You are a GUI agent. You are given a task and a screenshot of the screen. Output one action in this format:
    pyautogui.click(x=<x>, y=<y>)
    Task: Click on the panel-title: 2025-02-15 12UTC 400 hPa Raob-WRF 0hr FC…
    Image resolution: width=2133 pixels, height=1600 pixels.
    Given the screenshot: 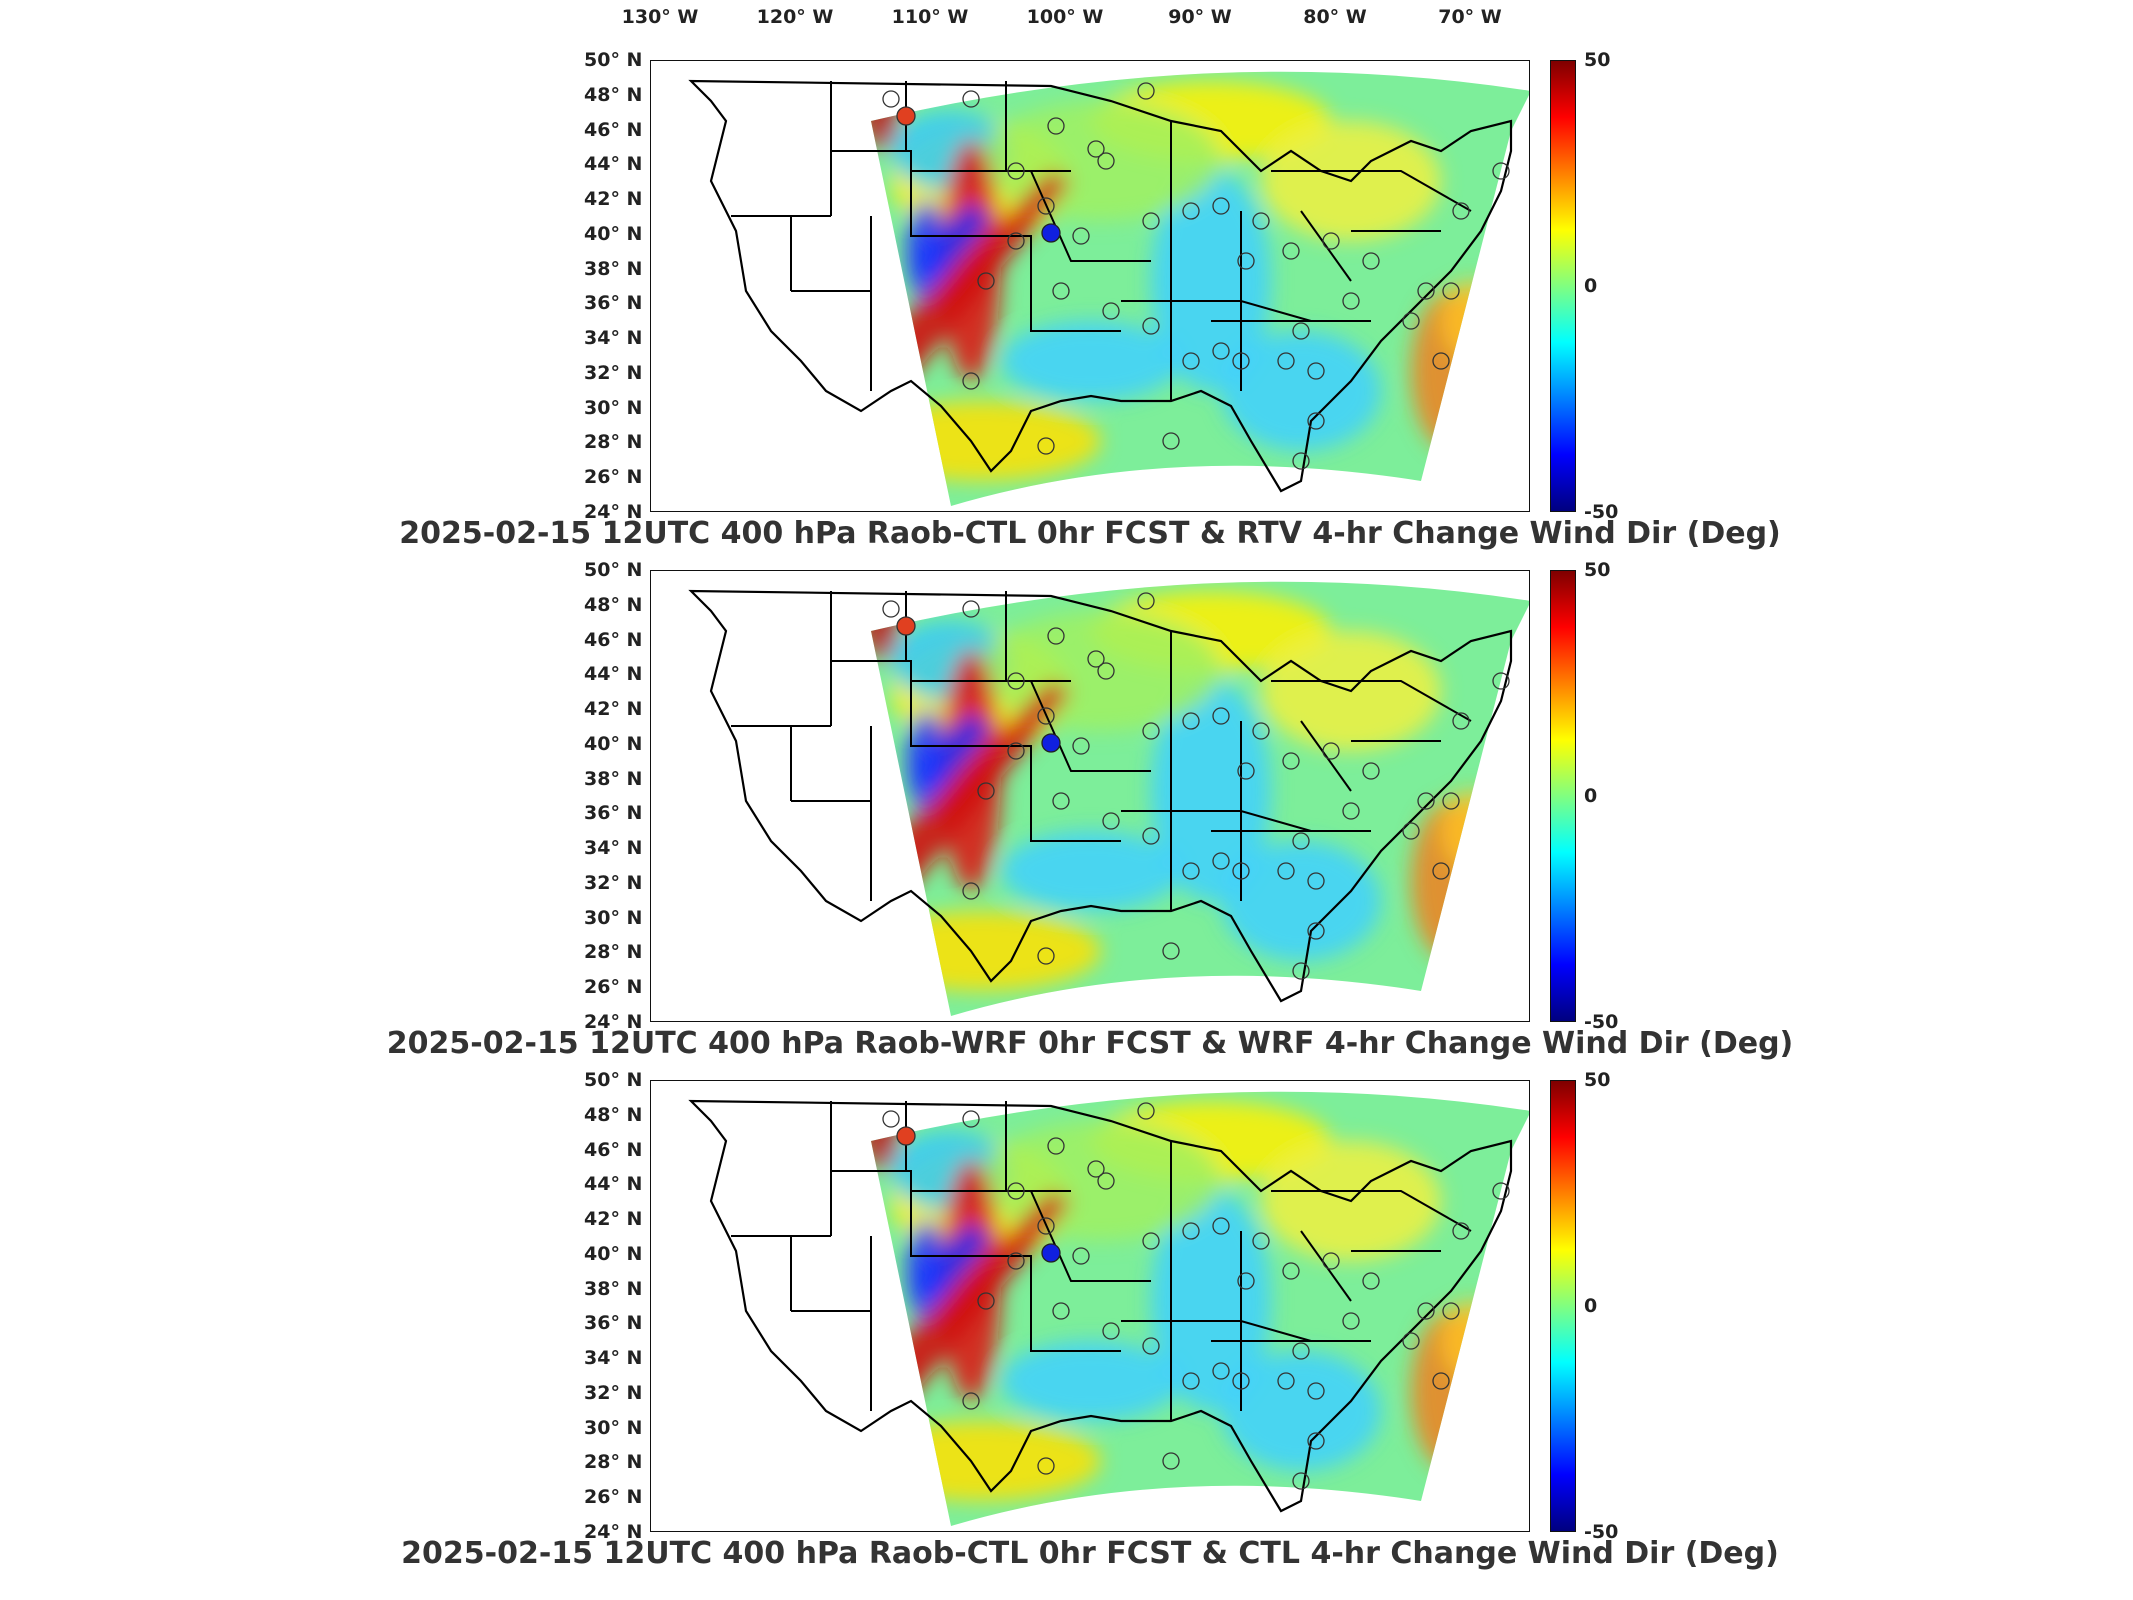 What is the action you would take?
    pyautogui.click(x=1090, y=1043)
    